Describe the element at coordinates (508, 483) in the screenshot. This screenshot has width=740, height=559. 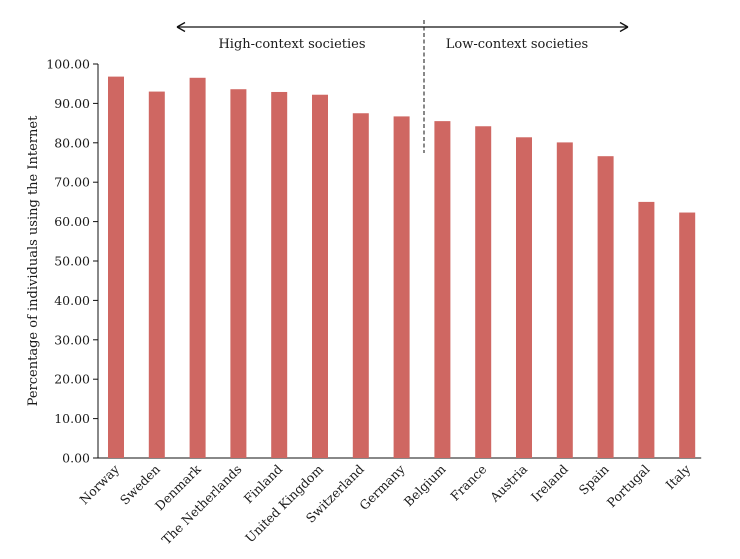
I see `x-tick-label: Austria` at that location.